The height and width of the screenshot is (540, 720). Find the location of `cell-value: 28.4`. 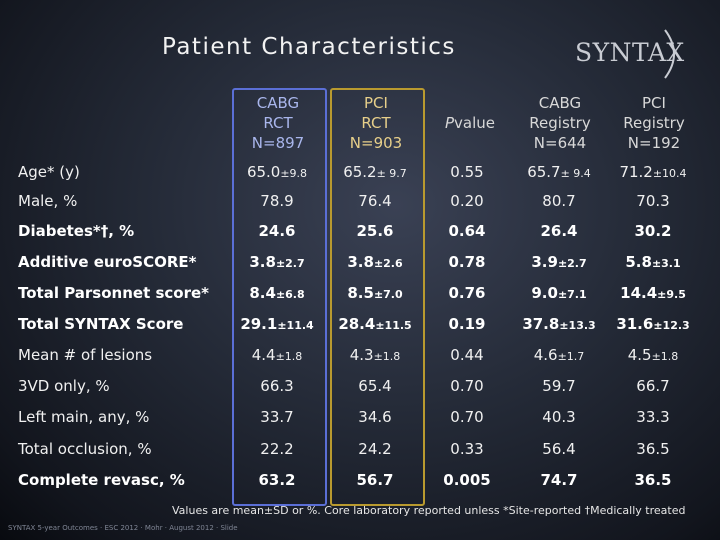

cell-value: 28.4 is located at coordinates (357, 324).